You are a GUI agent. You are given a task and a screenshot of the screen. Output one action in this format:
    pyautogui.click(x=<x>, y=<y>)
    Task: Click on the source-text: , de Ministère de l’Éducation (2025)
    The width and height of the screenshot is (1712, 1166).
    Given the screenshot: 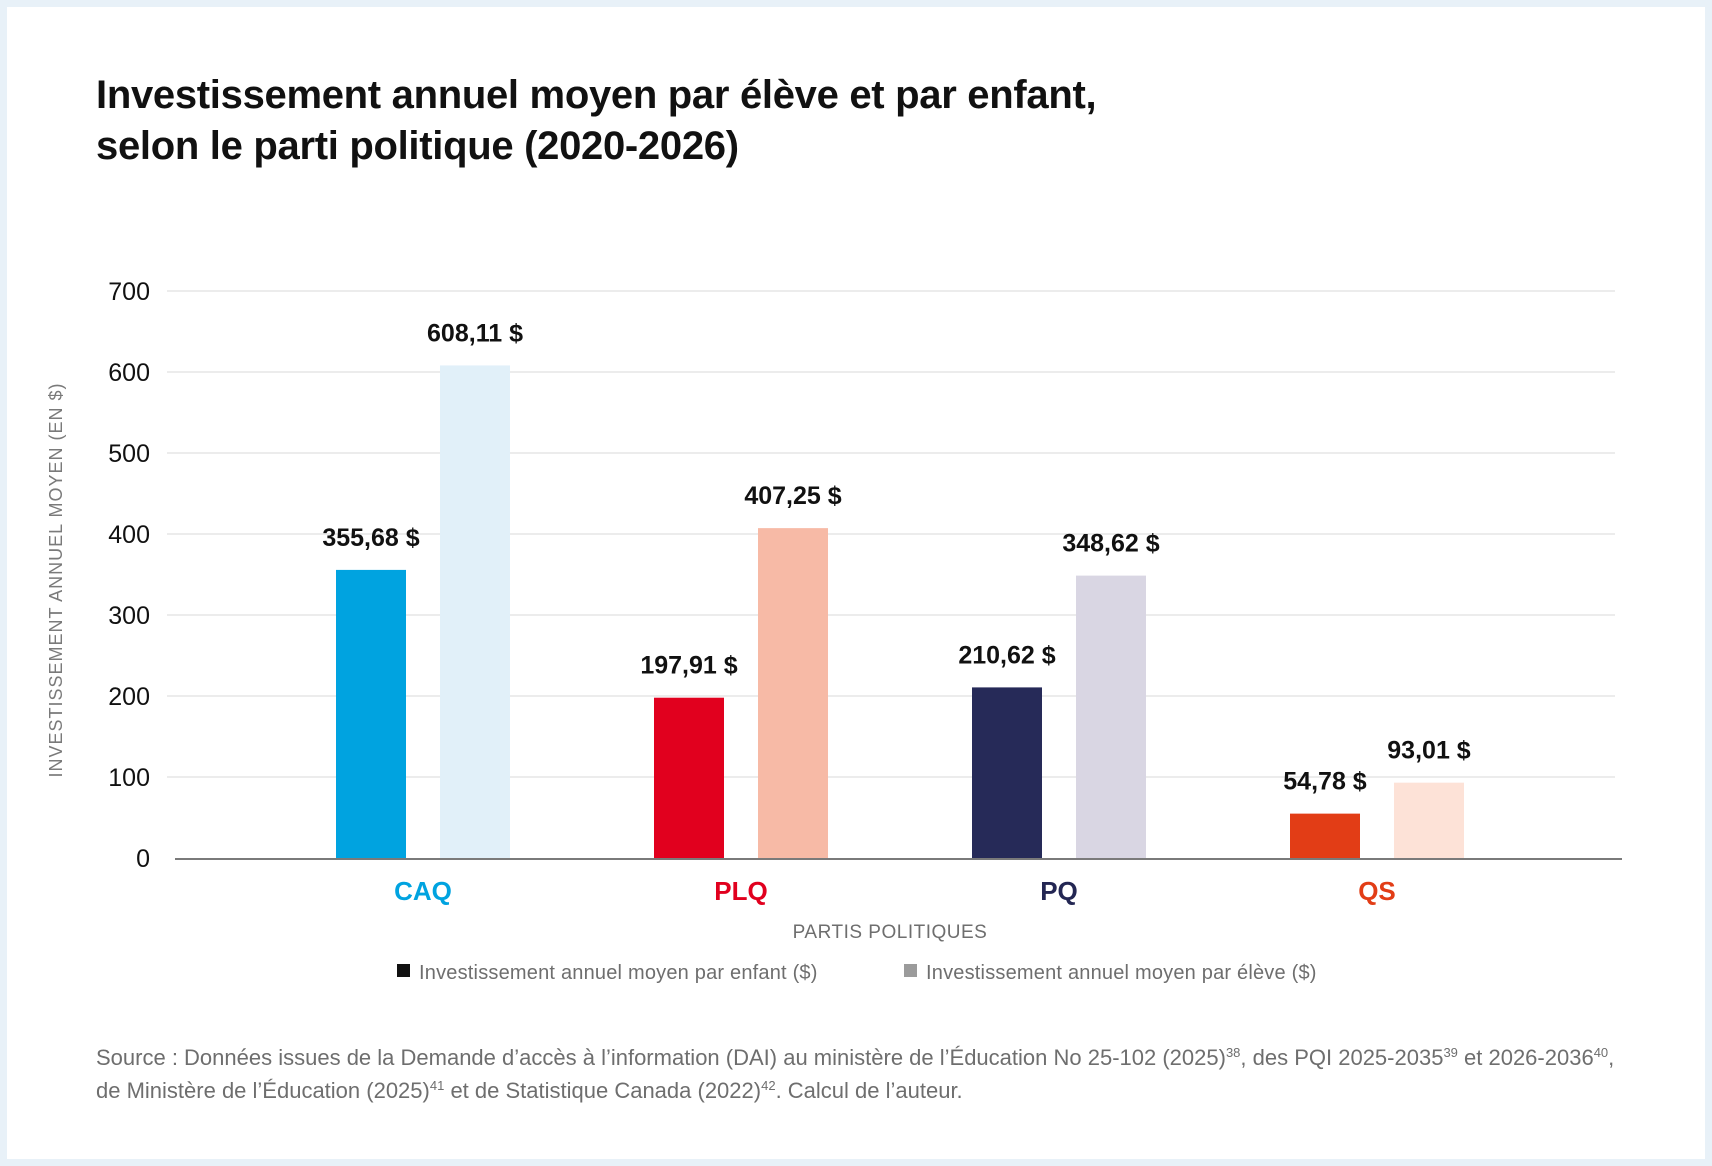 What is the action you would take?
    pyautogui.click(x=855, y=1074)
    